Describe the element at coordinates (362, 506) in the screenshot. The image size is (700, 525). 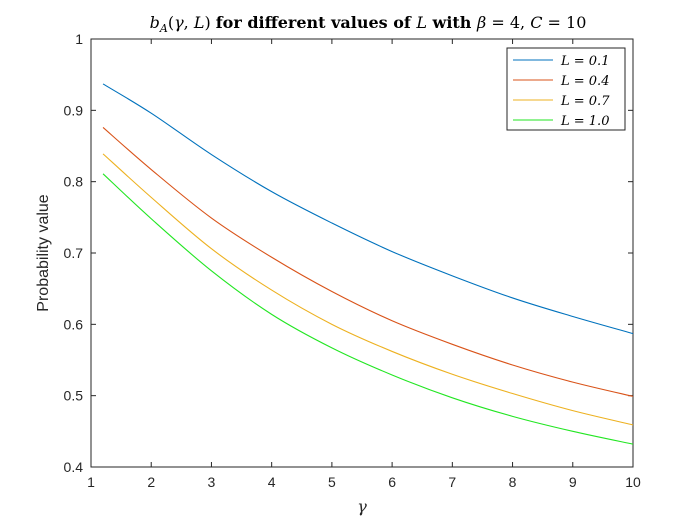
I see `x-axis-label: γ` at that location.